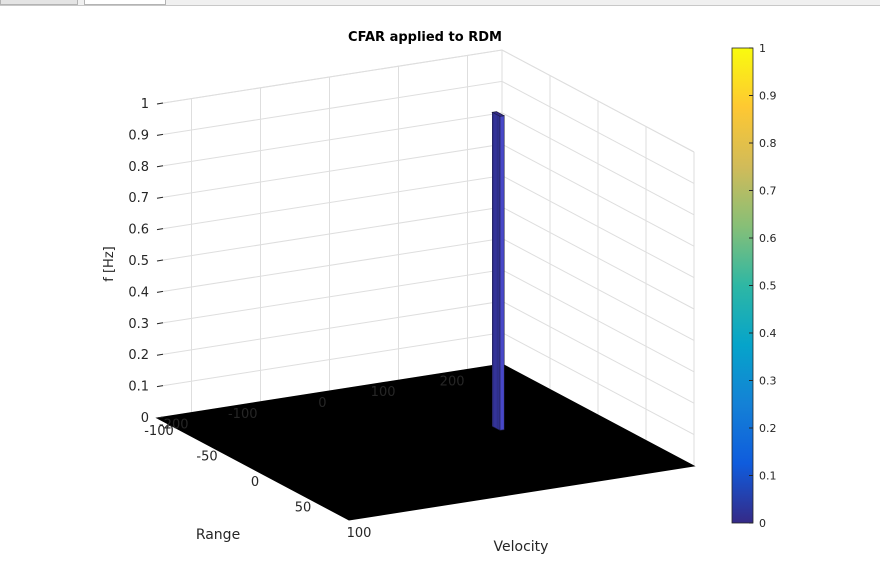  Describe the element at coordinates (762, 48) in the screenshot. I see `colorbar-tick-label-10: 1` at that location.